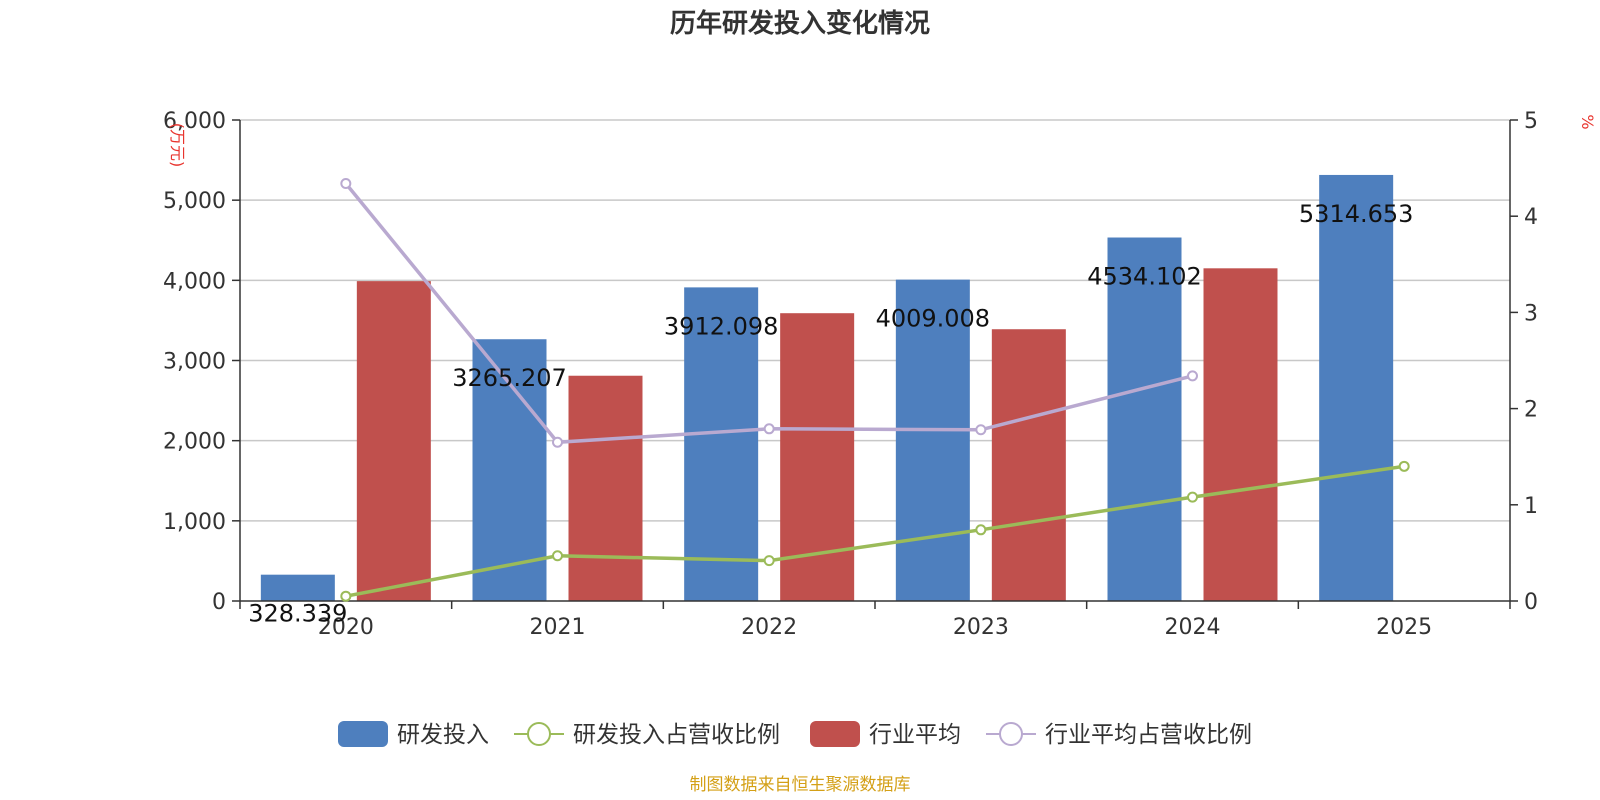 This screenshot has height=800, width=1600. What do you see at coordinates (297, 614) in the screenshot?
I see `bar-data-label: 328.339` at bounding box center [297, 614].